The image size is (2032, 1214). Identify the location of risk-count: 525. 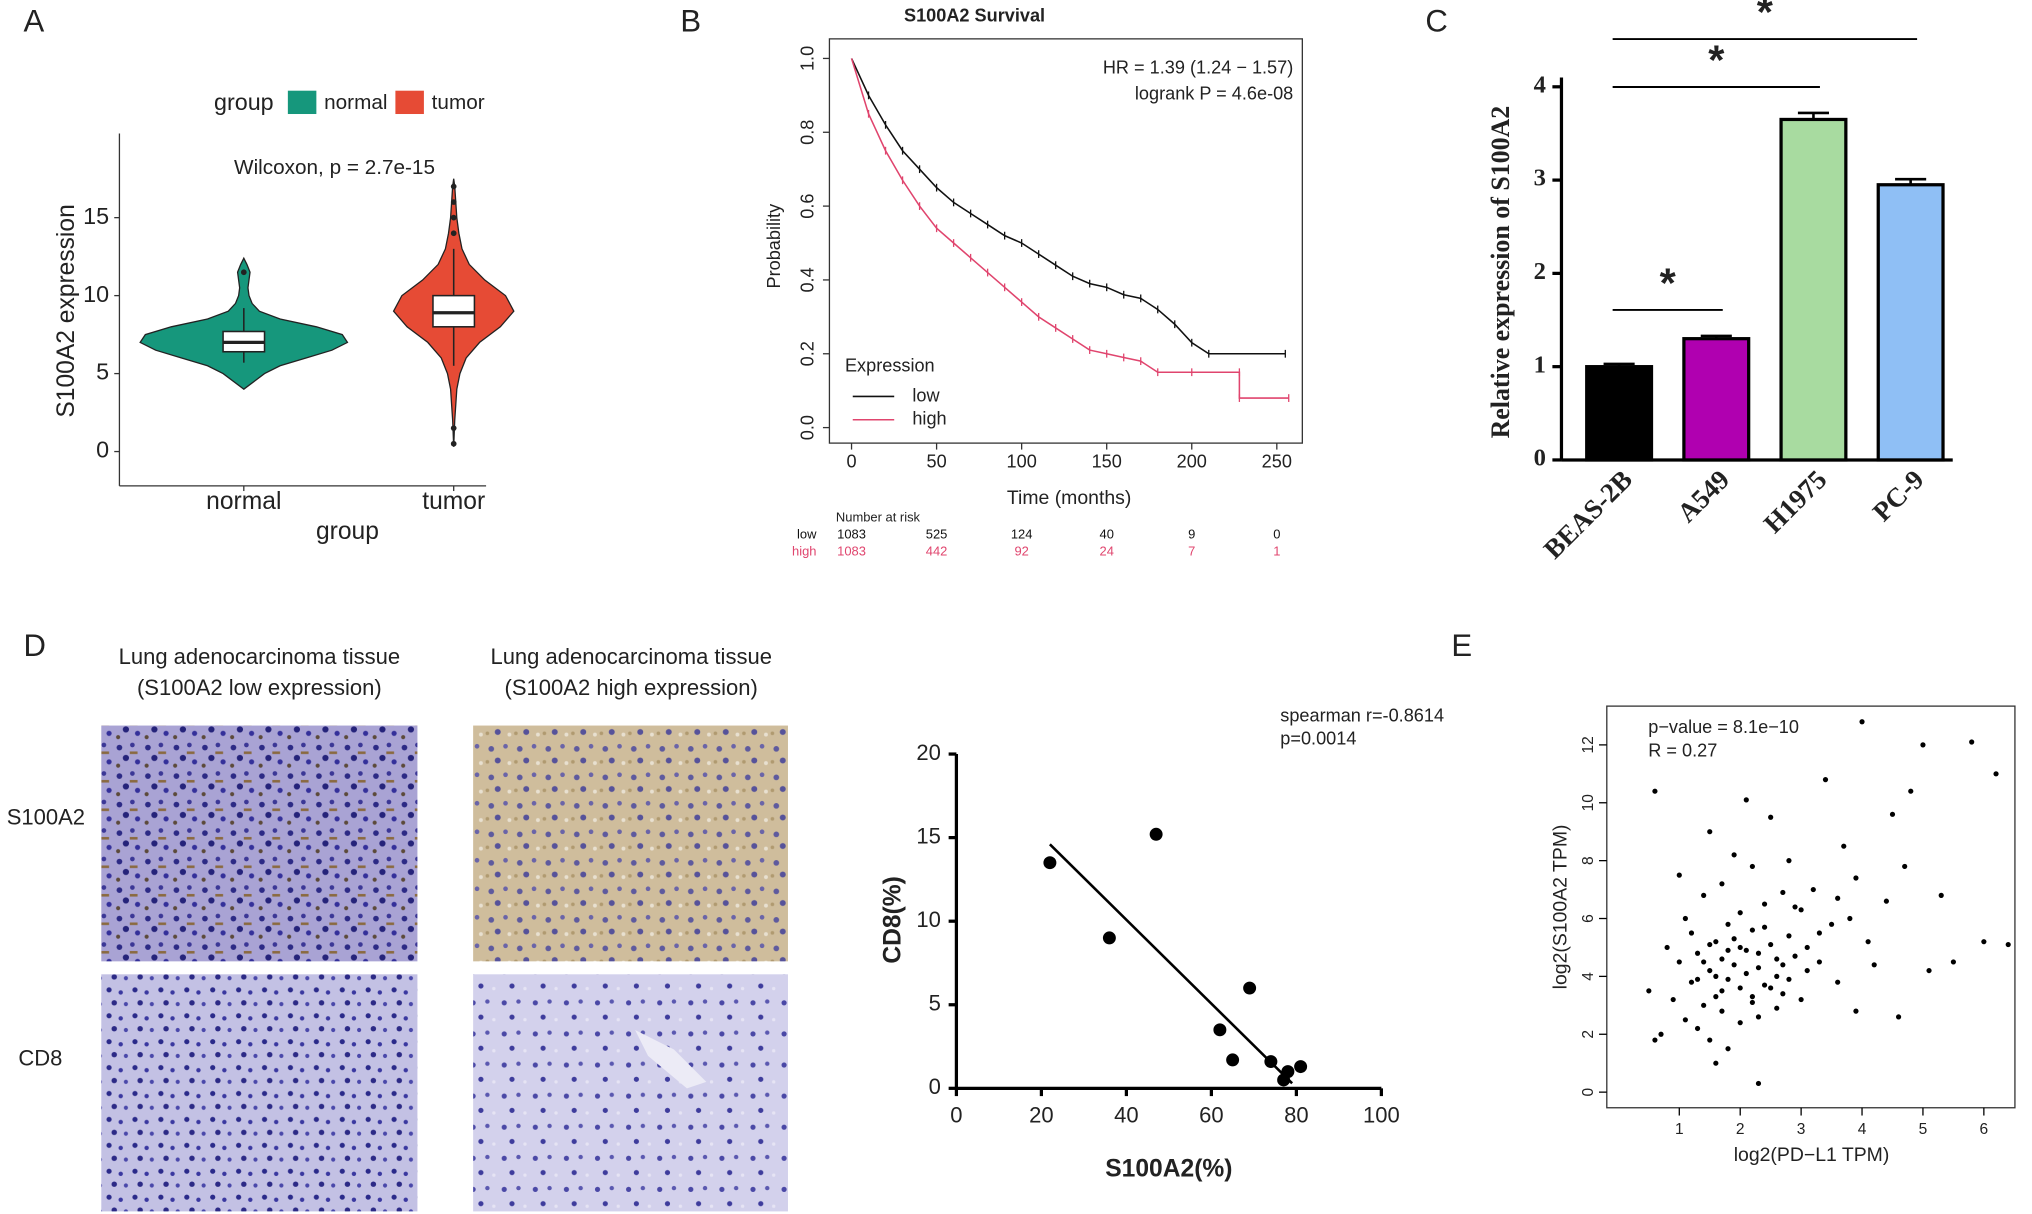
(937, 534).